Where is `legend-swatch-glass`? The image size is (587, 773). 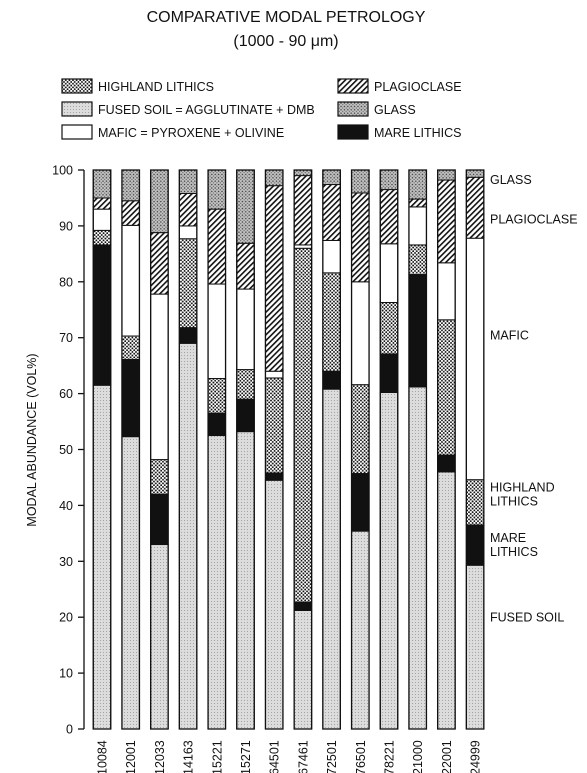 legend-swatch-glass is located at coordinates (353, 109).